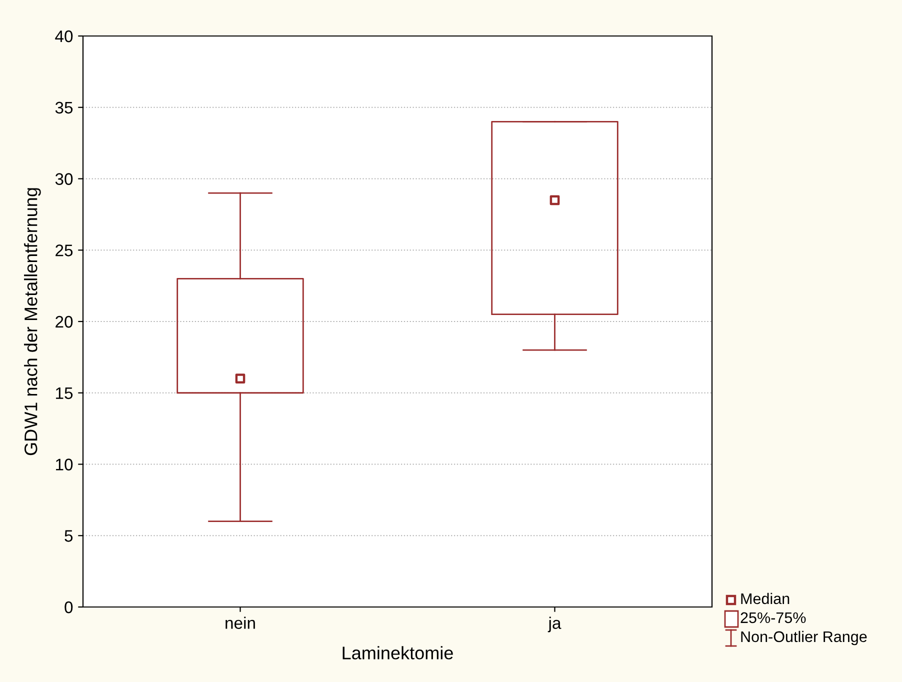 The width and height of the screenshot is (902, 682). Describe the element at coordinates (804, 638) in the screenshot. I see `text: Non-Outlier Range` at that location.